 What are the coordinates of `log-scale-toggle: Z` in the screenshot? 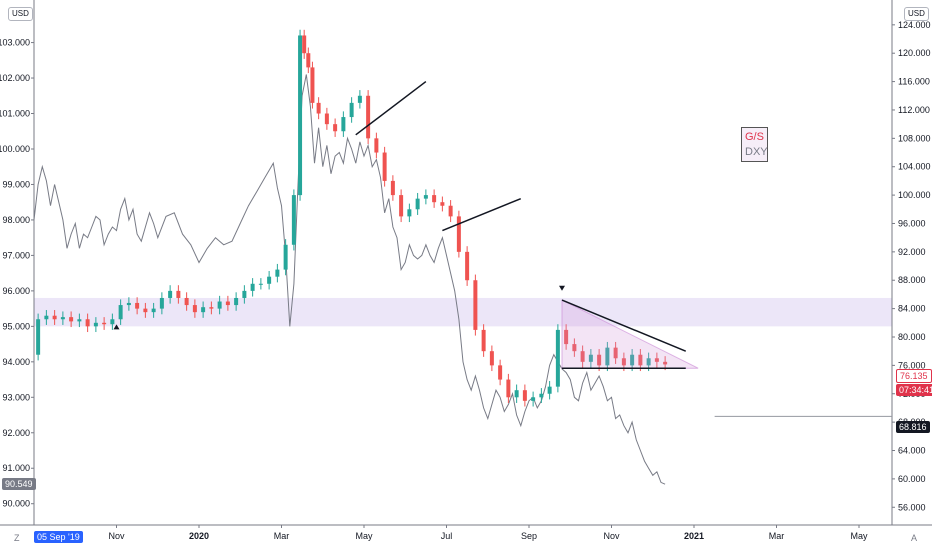 It's located at (17, 538).